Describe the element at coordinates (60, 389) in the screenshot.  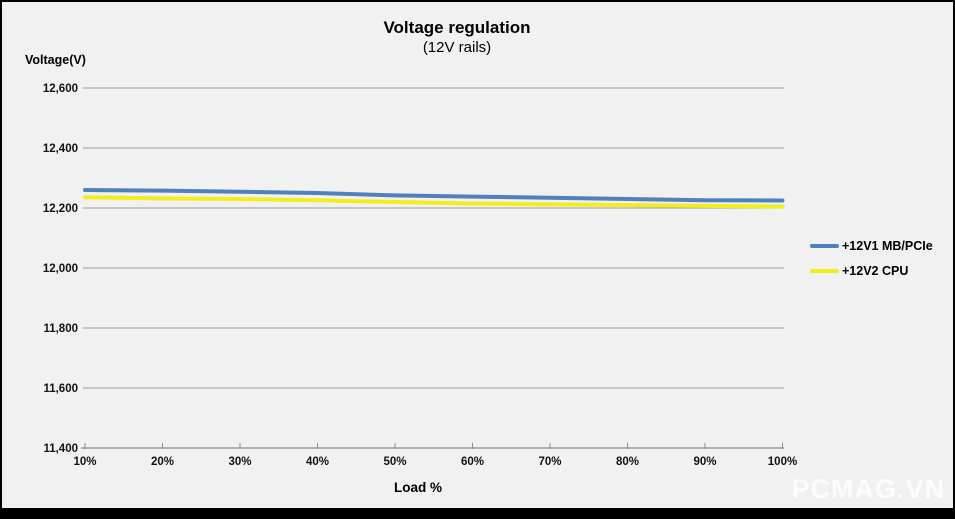
I see `svg-text: 11,600` at that location.